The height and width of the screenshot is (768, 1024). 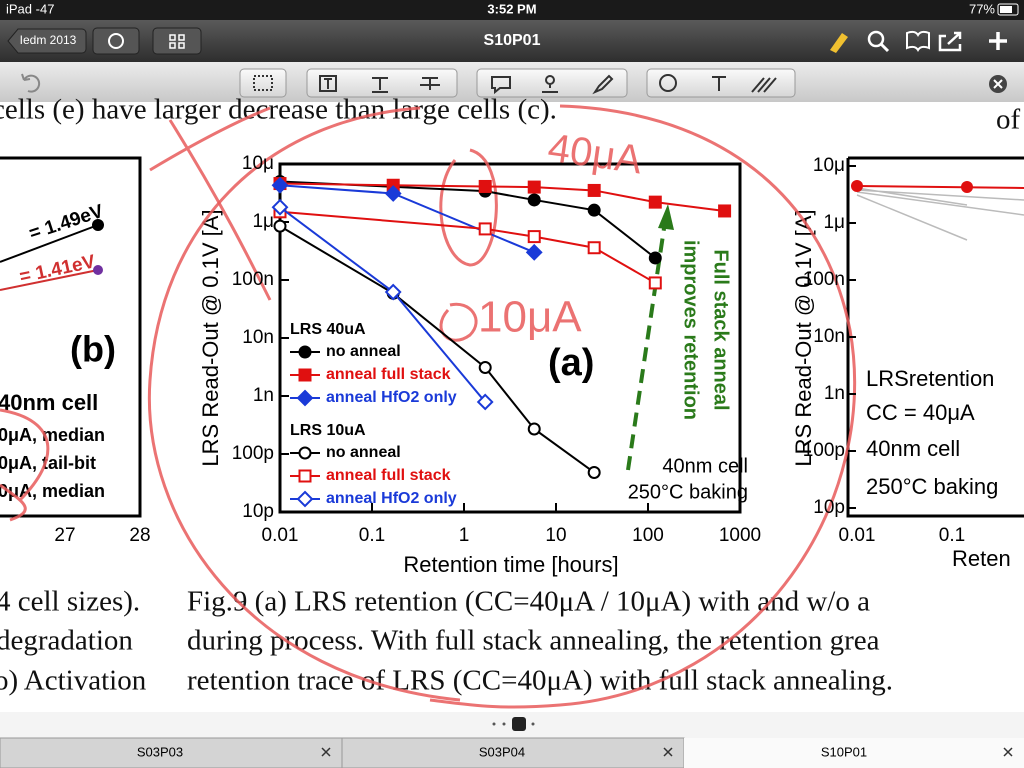 What do you see at coordinates (258, 163) in the screenshot?
I see `y-tick-label: 10μ` at bounding box center [258, 163].